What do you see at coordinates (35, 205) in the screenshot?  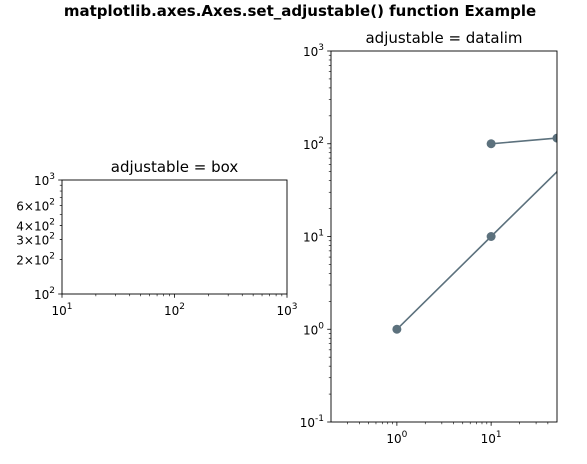 I see `y-tick-label: 6×102` at bounding box center [35, 205].